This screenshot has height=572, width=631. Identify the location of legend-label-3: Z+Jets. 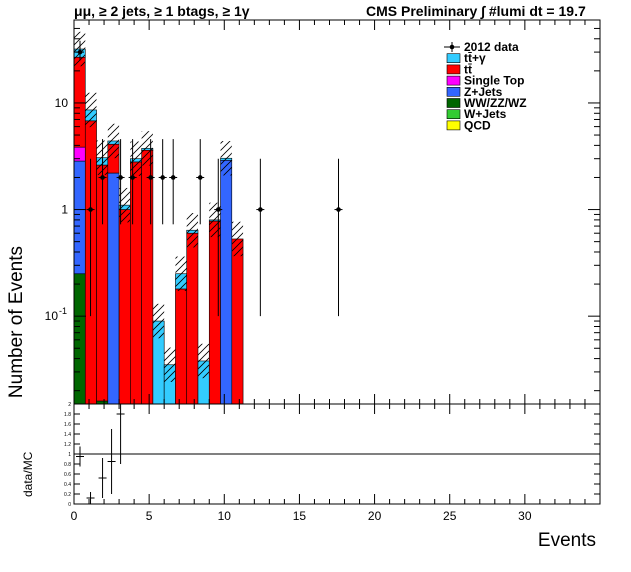
(483, 92).